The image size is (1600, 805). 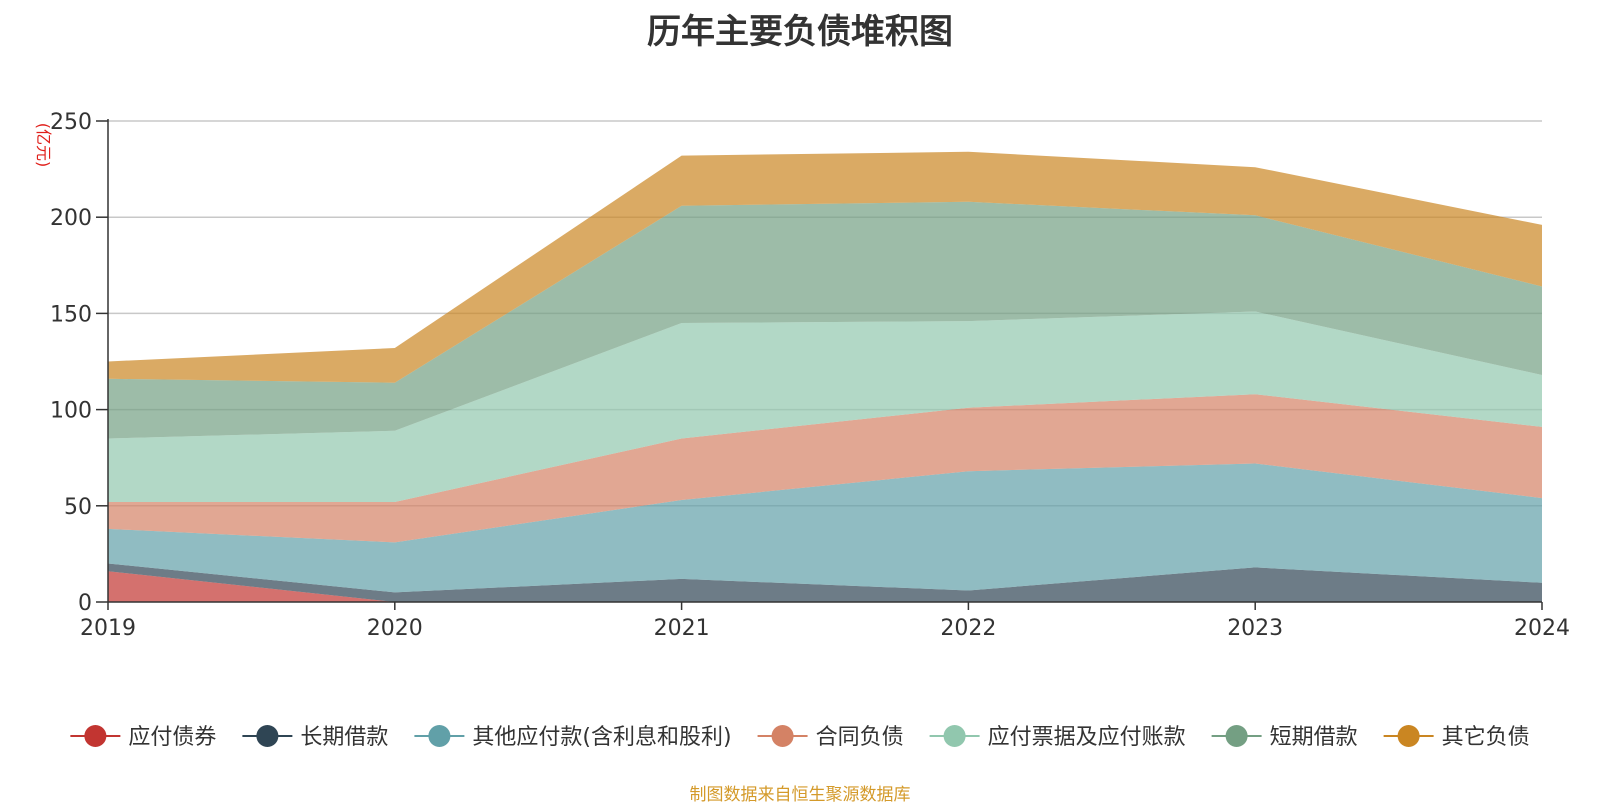 I want to click on legend-label-5: 短期借款, so click(x=1314, y=737).